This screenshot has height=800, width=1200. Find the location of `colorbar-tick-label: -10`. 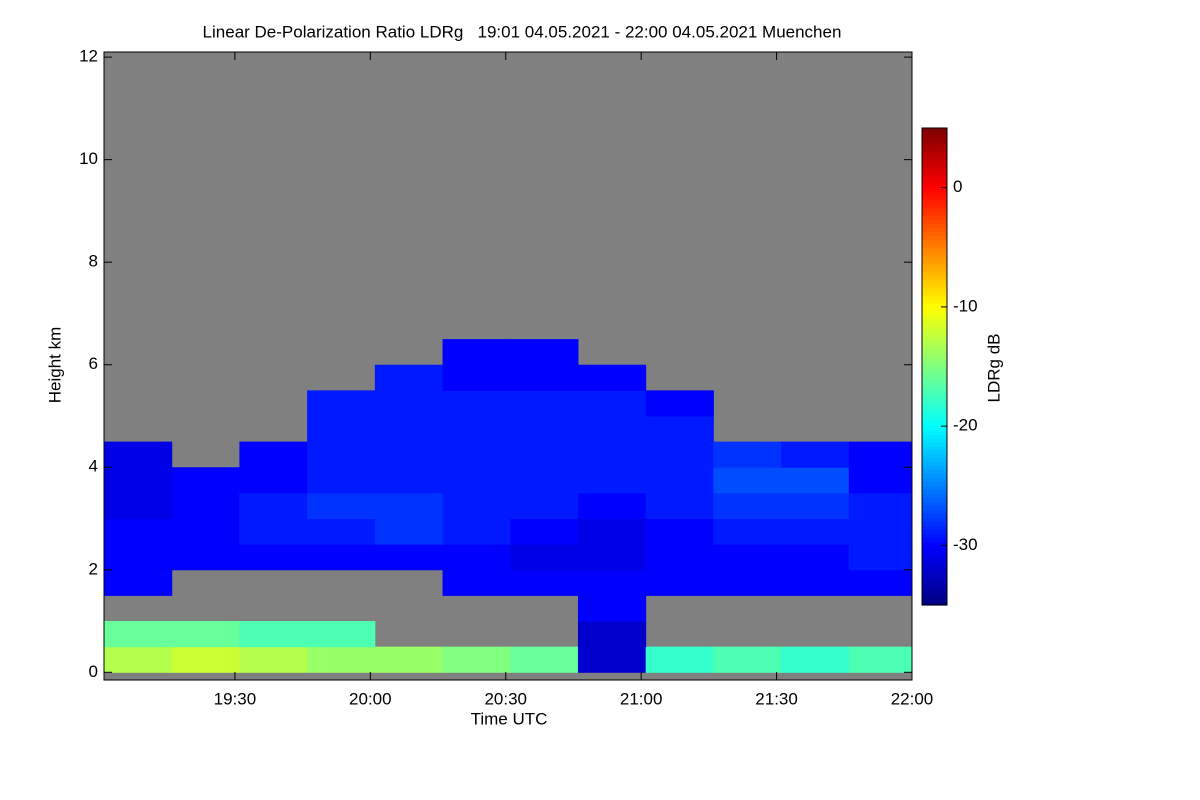

colorbar-tick-label: -10 is located at coordinates (965, 305).